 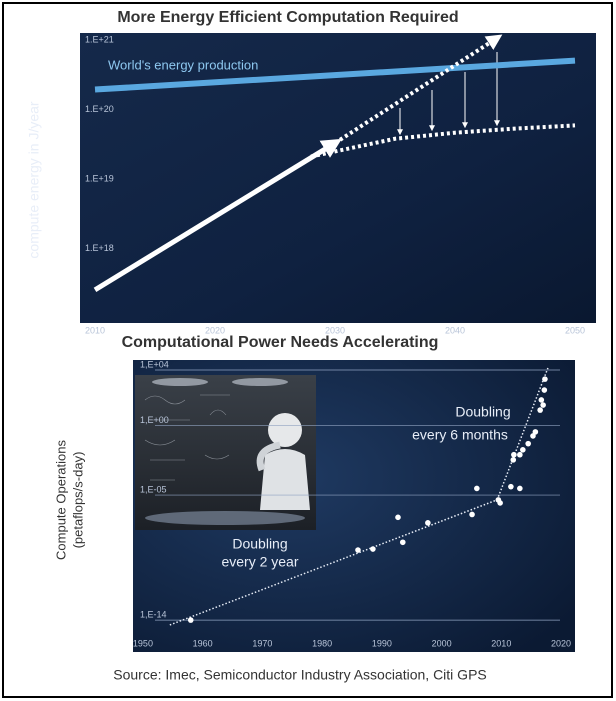 What do you see at coordinates (335, 330) in the screenshot?
I see `x-tick-label: 2030` at bounding box center [335, 330].